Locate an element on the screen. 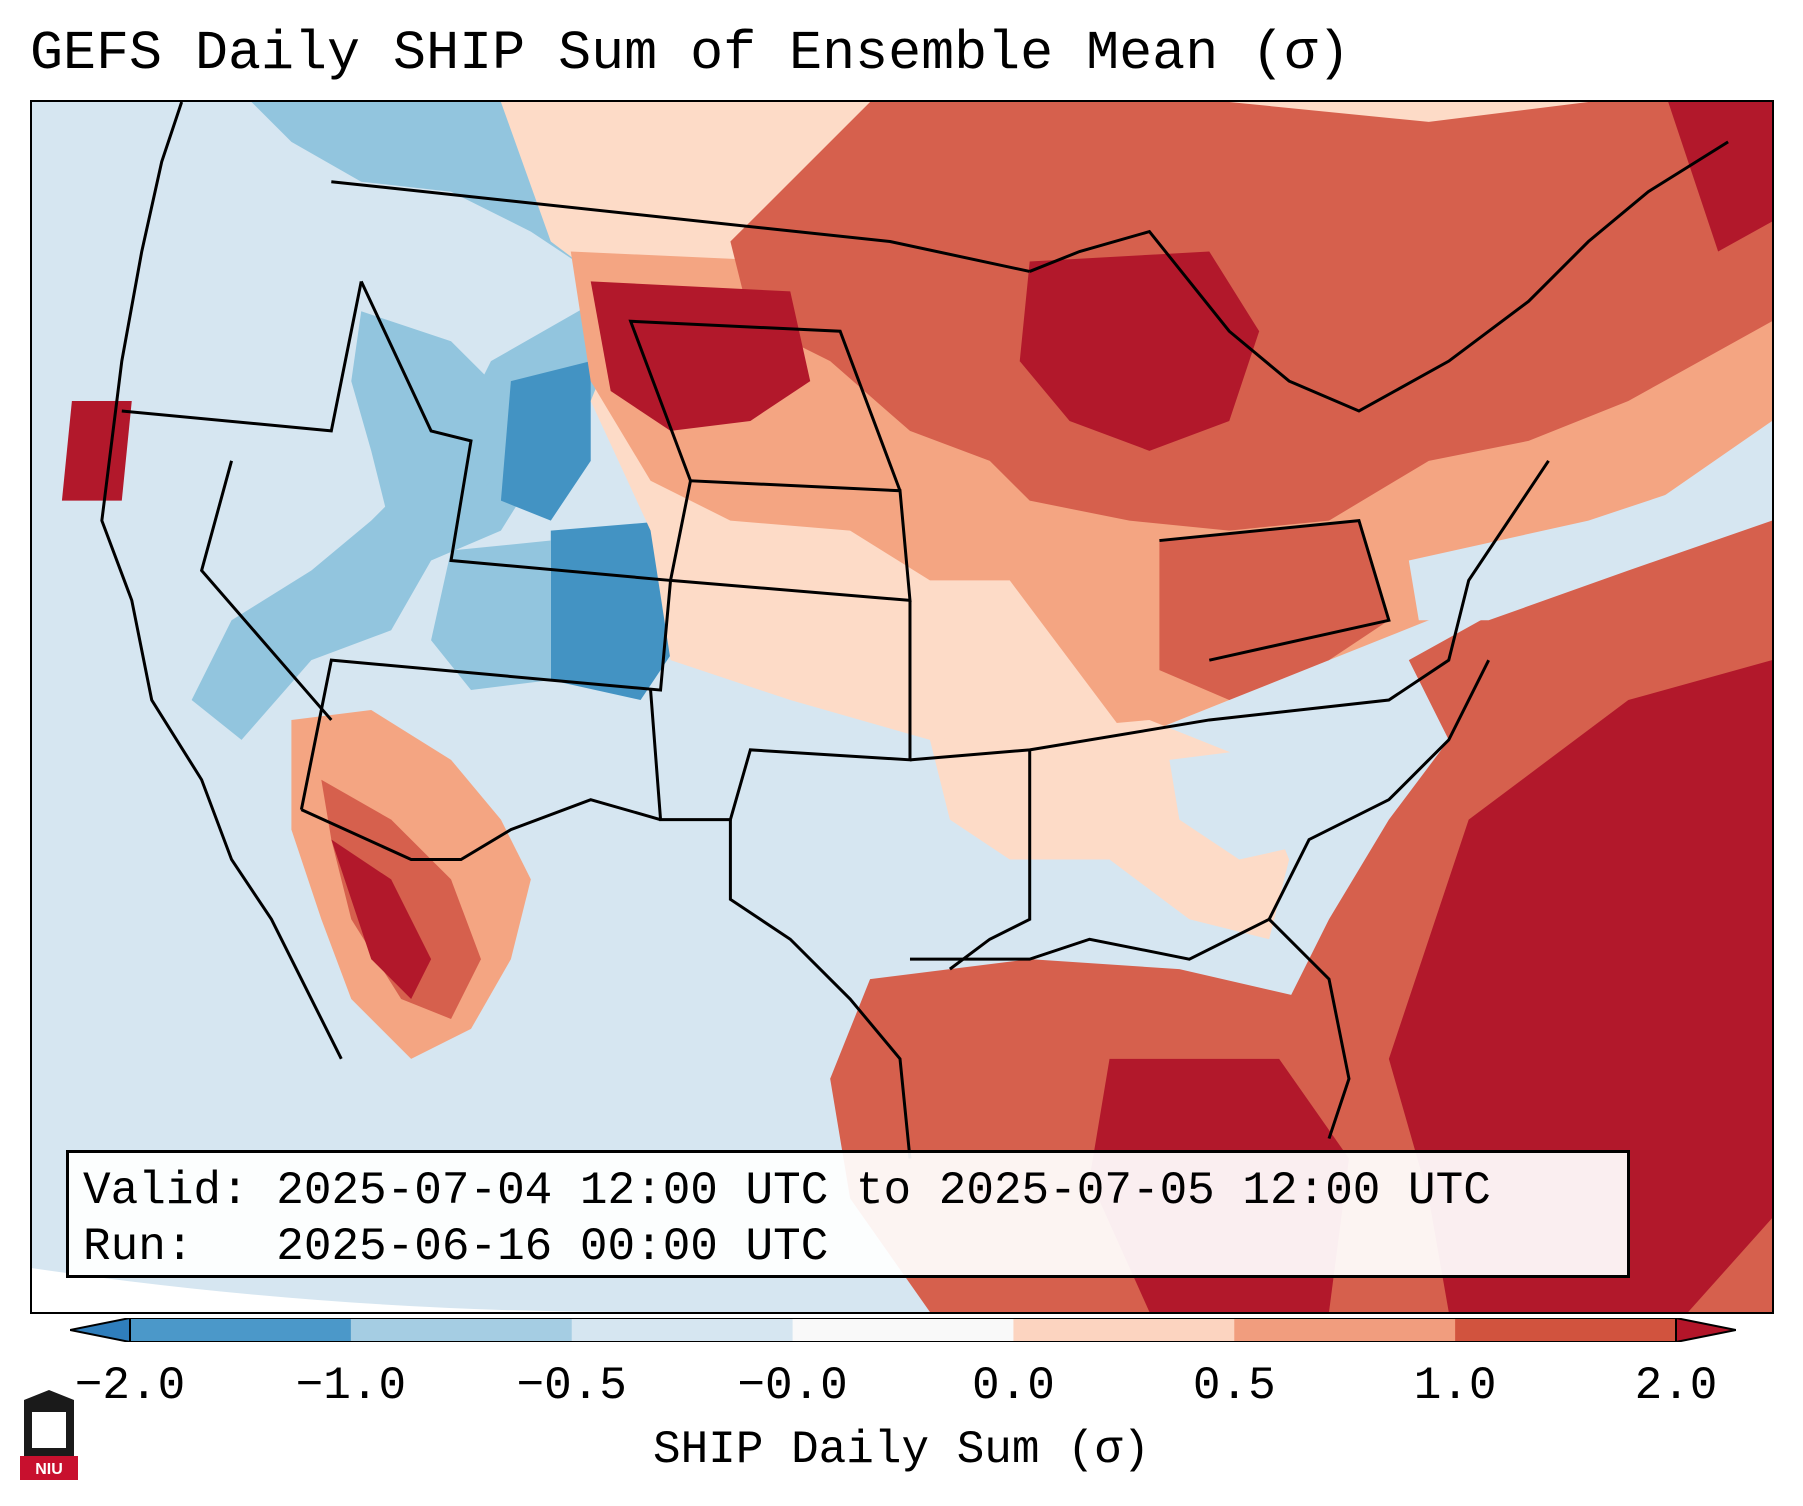  northeast-border is located at coordinates (1379, 276).